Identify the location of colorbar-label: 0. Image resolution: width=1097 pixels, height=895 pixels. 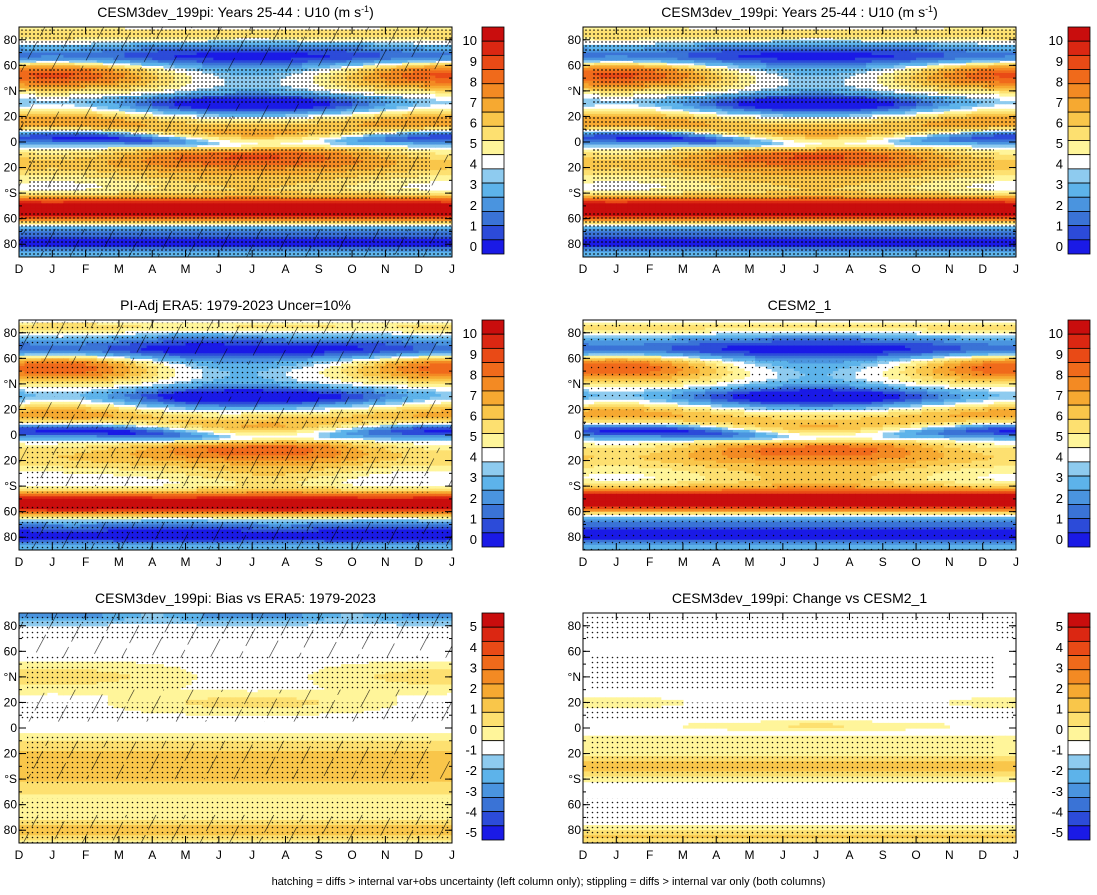
(1059, 246).